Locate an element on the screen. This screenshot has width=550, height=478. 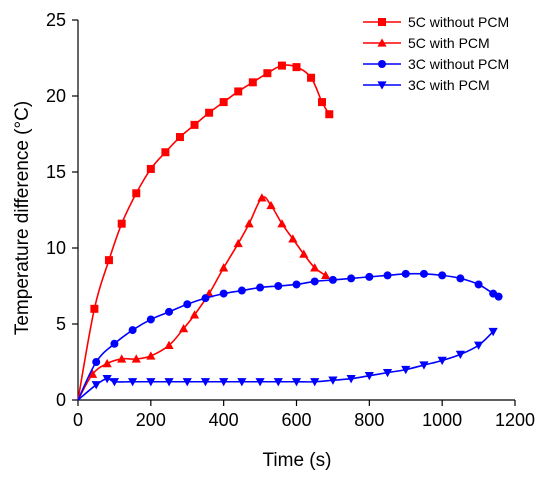
x-tick-label: 400 is located at coordinates (224, 420).